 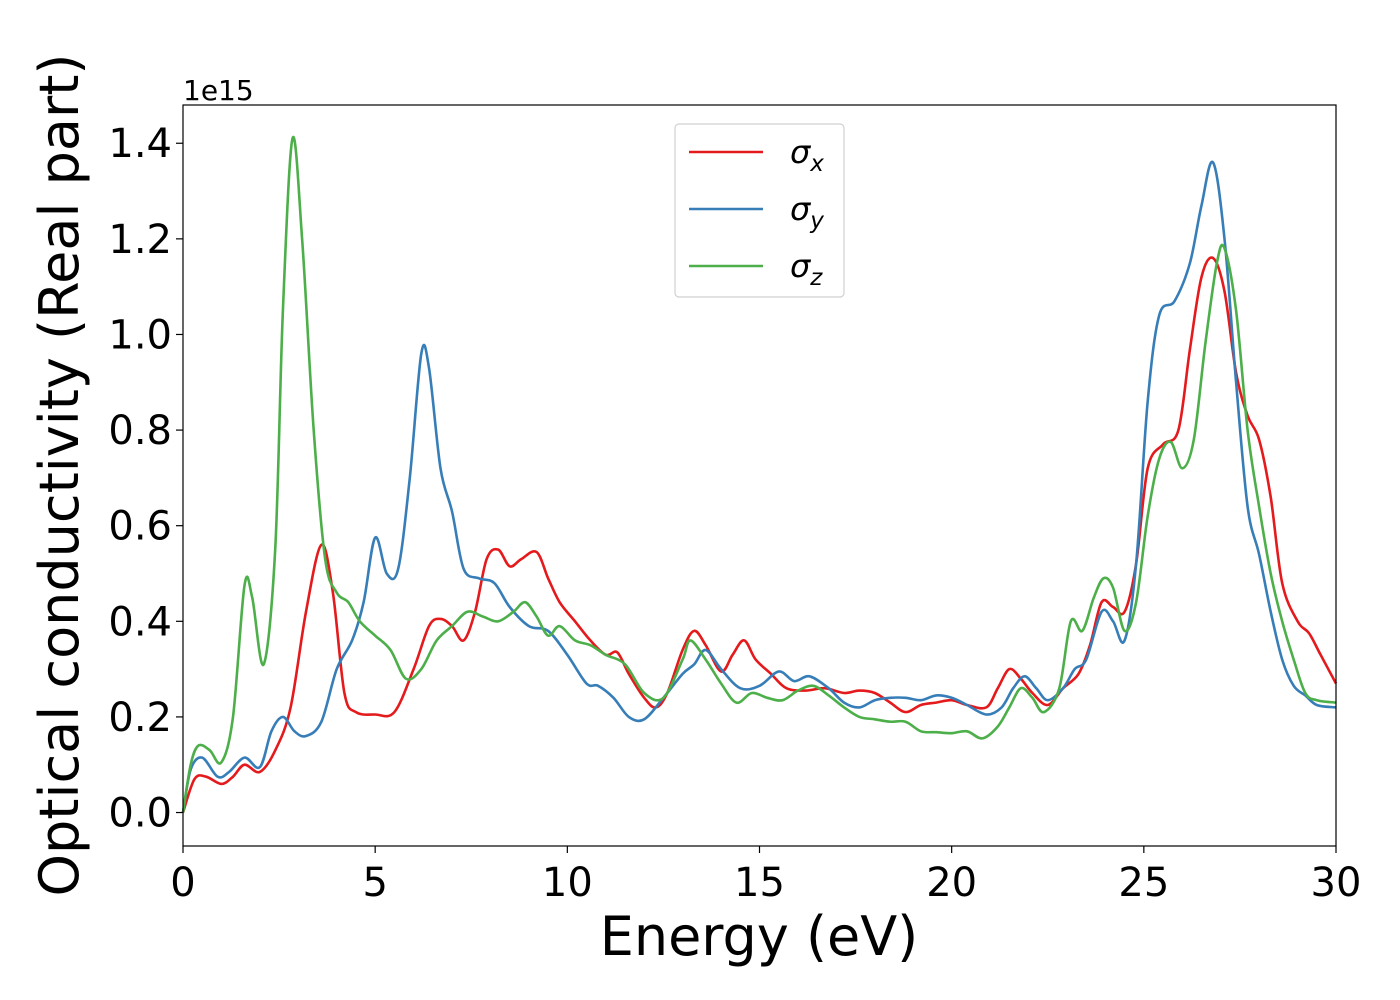 I want to click on y-tick-label: 0.0, so click(x=140, y=814).